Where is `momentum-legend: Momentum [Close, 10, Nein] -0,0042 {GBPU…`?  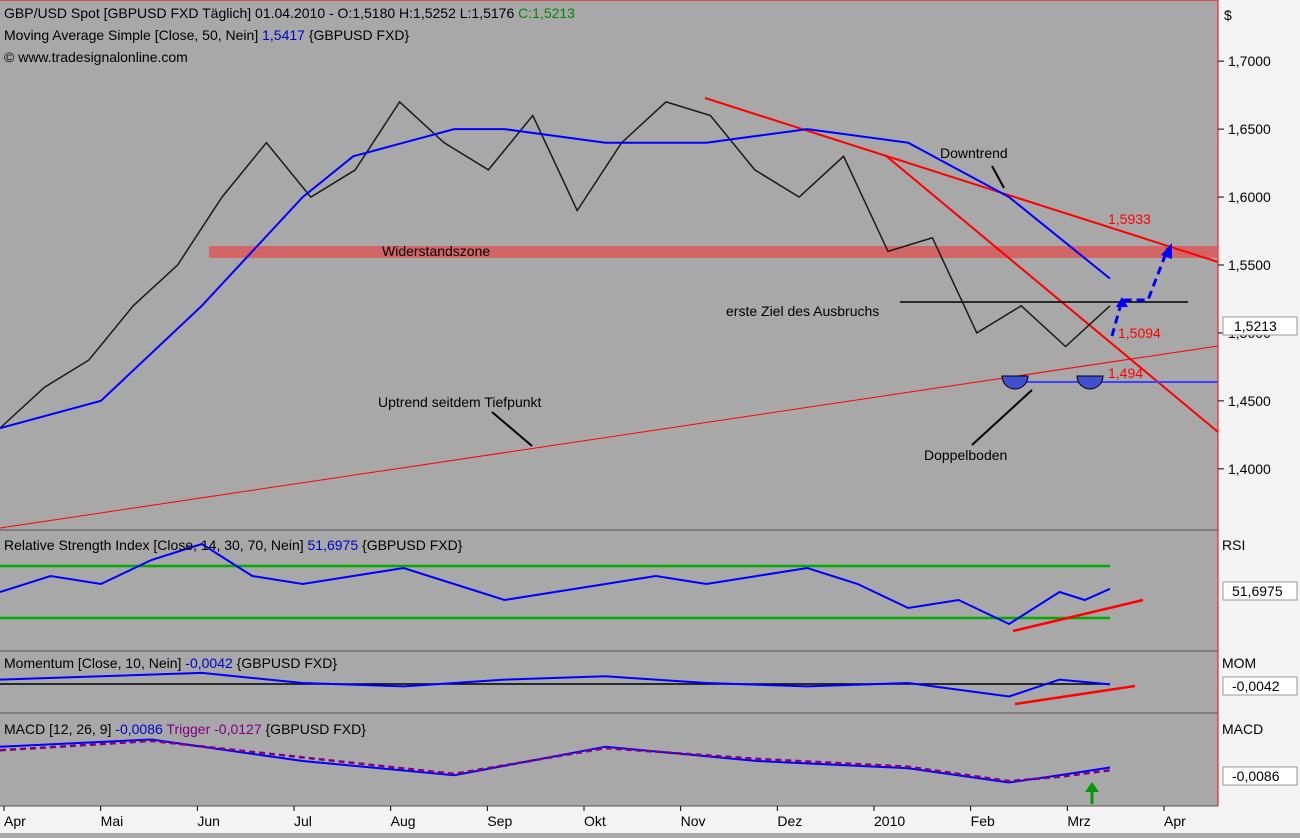 momentum-legend: Momentum [Close, 10, Nein] -0,0042 {GBPU… is located at coordinates (170, 663).